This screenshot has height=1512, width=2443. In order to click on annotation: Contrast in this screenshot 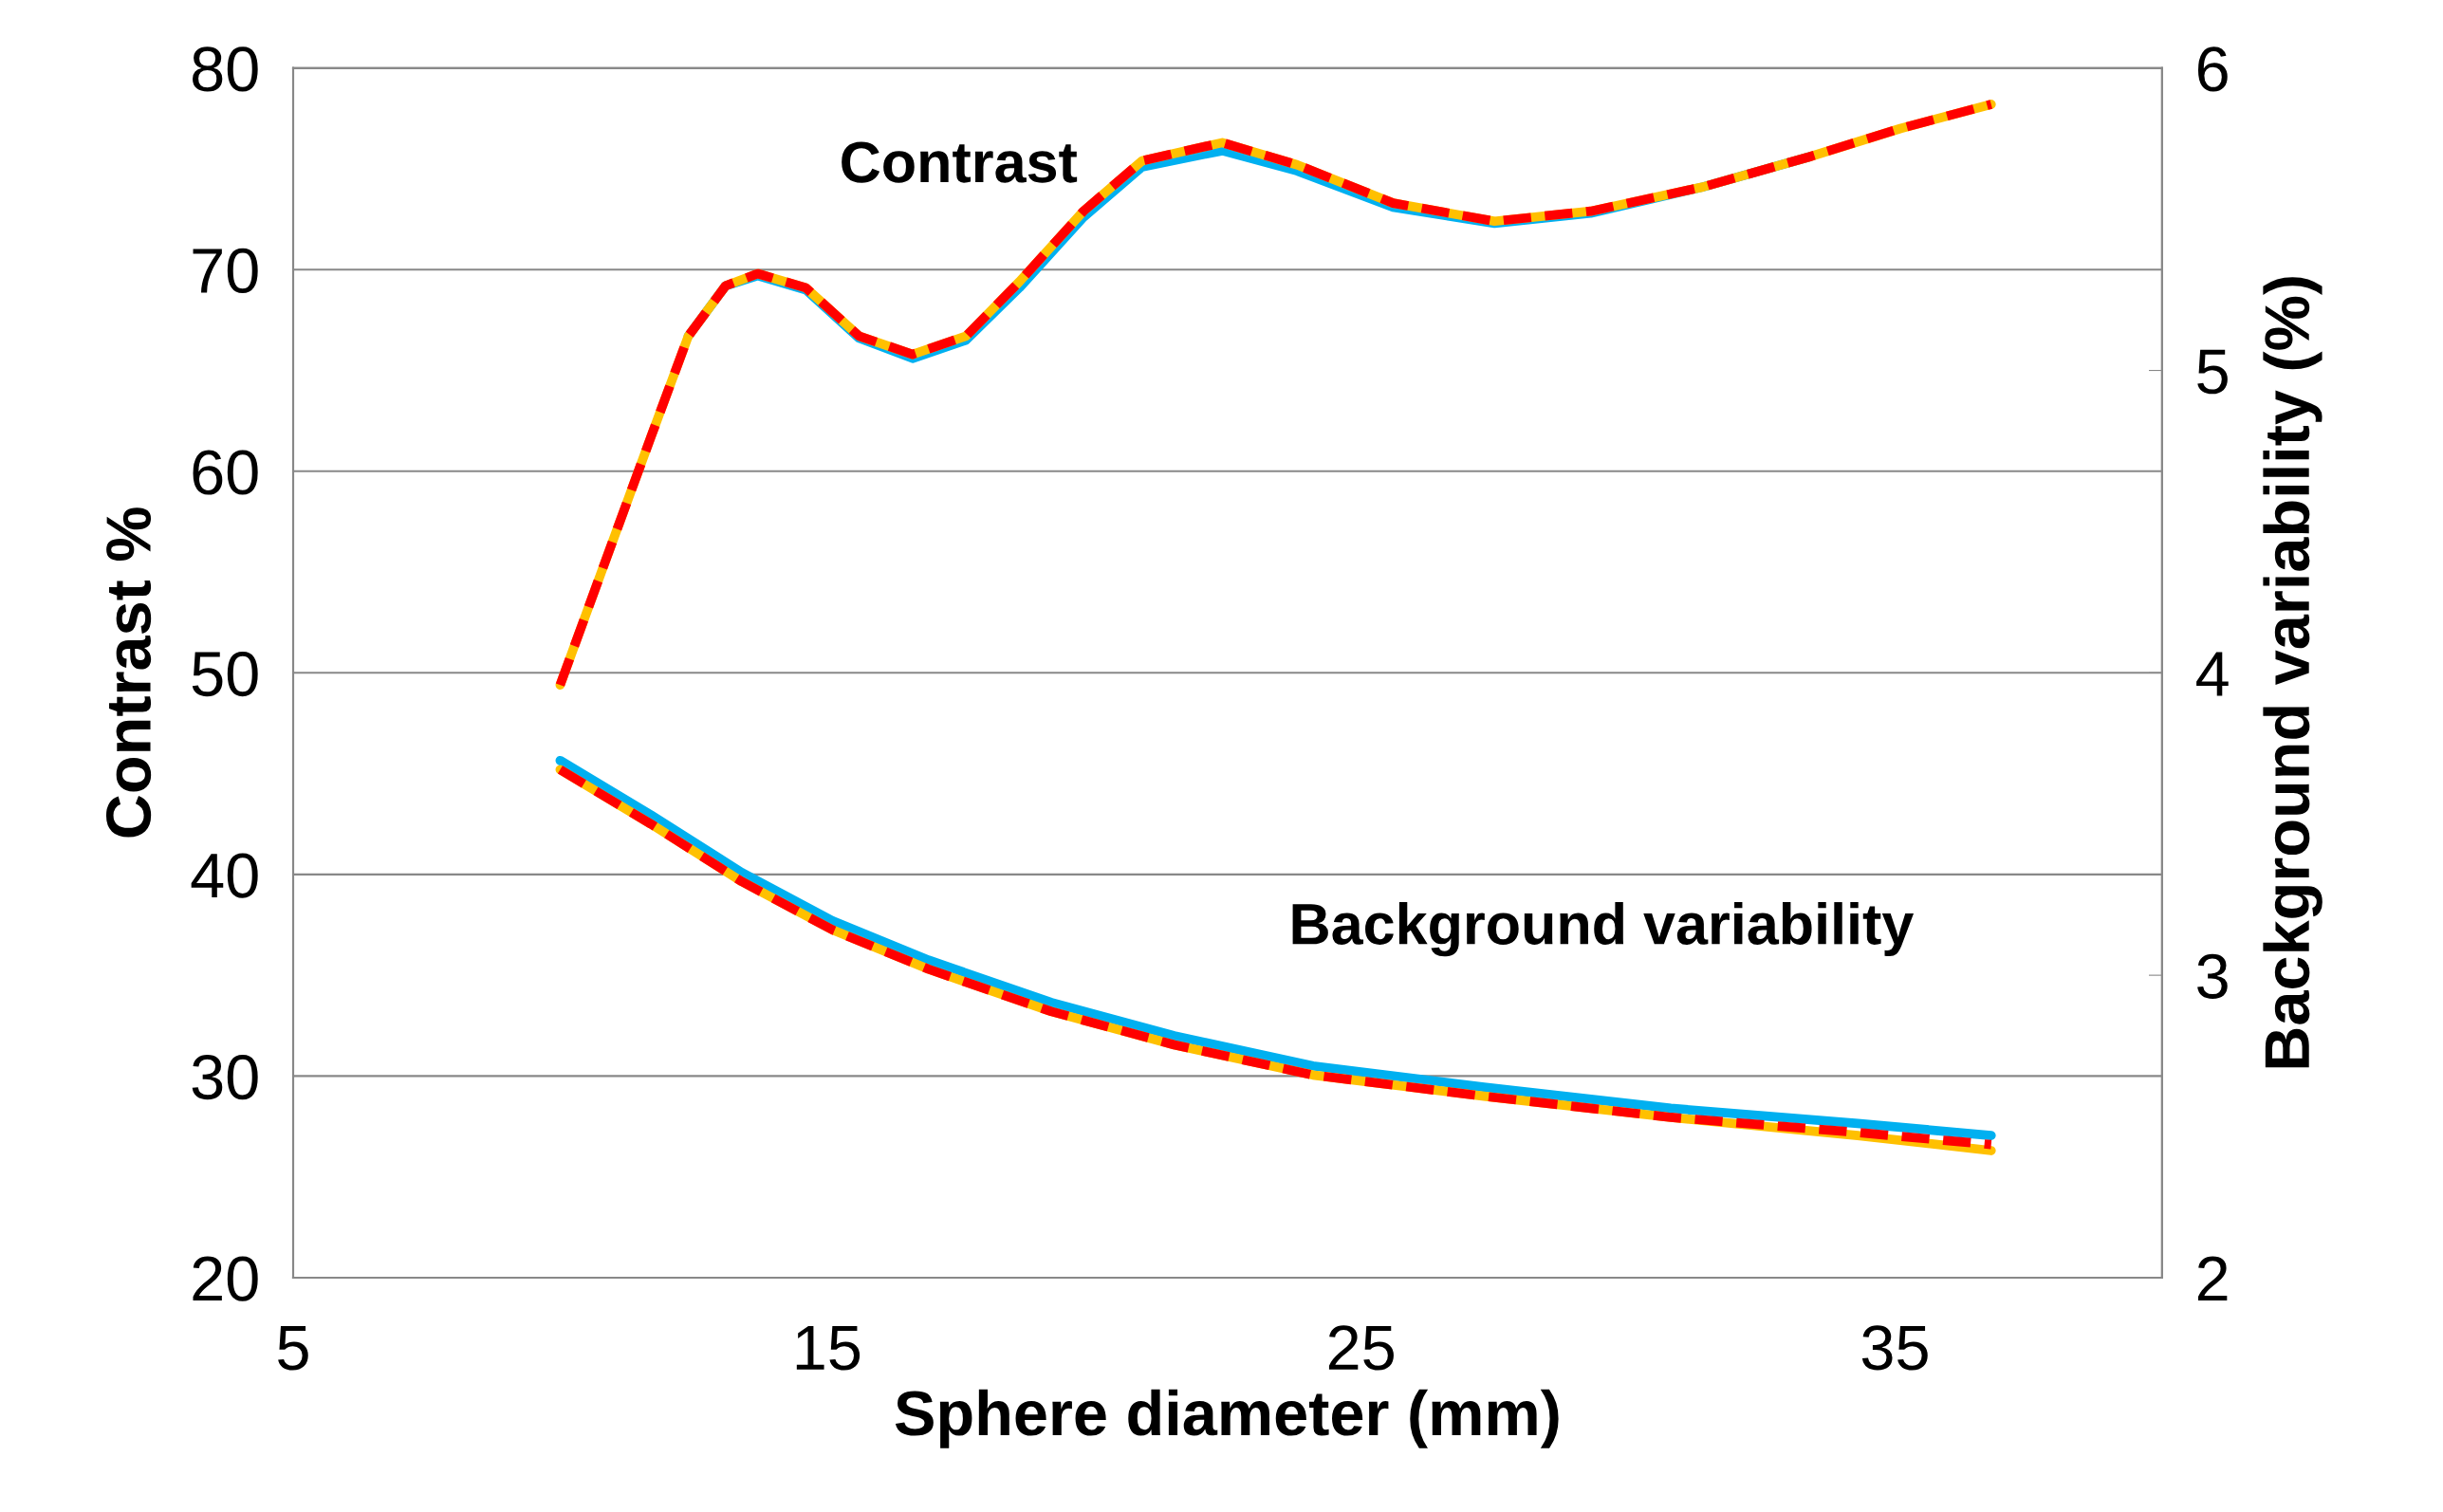, I will do `click(960, 162)`.